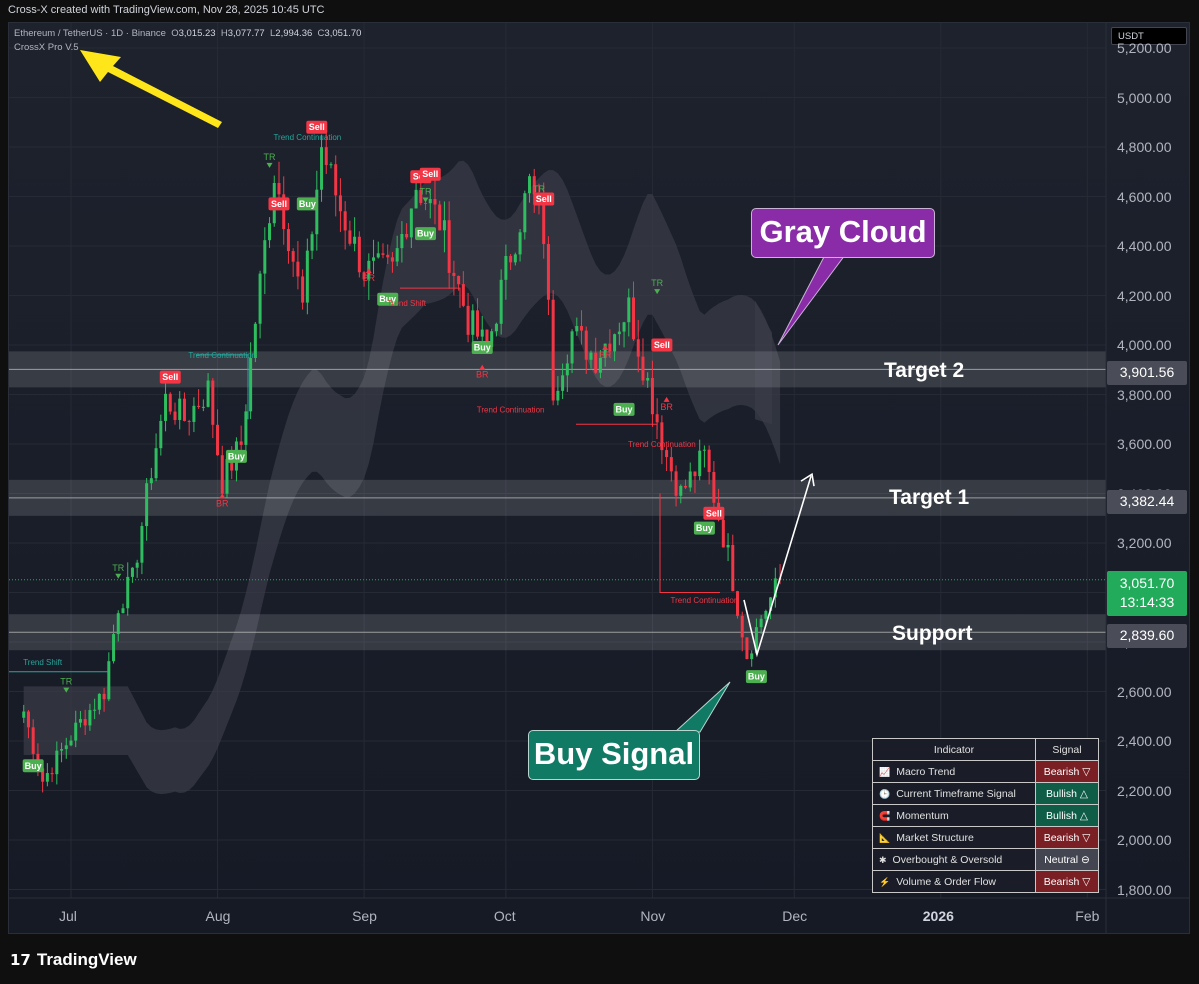 The image size is (1199, 984). I want to click on indicator-label: Momentum, so click(922, 815).